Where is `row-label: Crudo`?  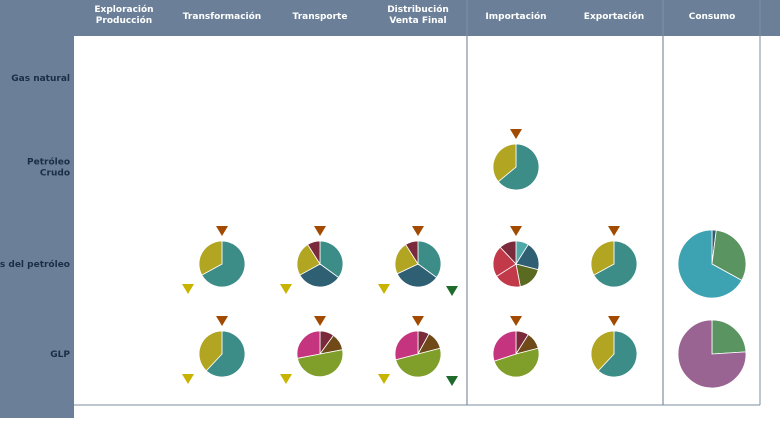
row-label: Crudo is located at coordinates (55, 174).